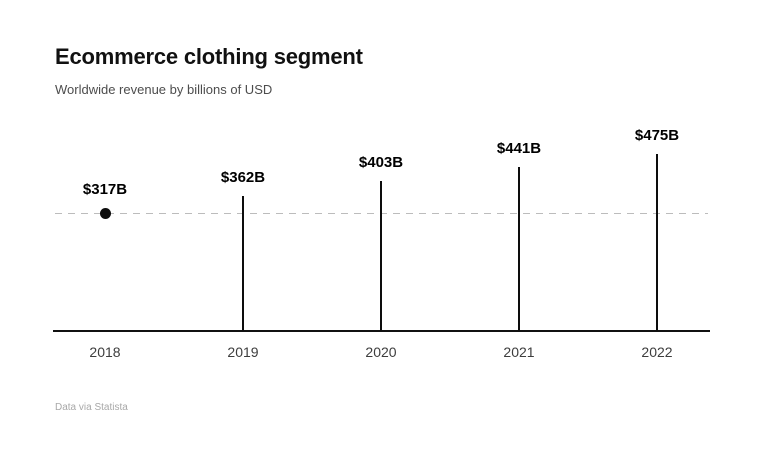 The height and width of the screenshot is (464, 769). What do you see at coordinates (657, 352) in the screenshot?
I see `year-label: 2022` at bounding box center [657, 352].